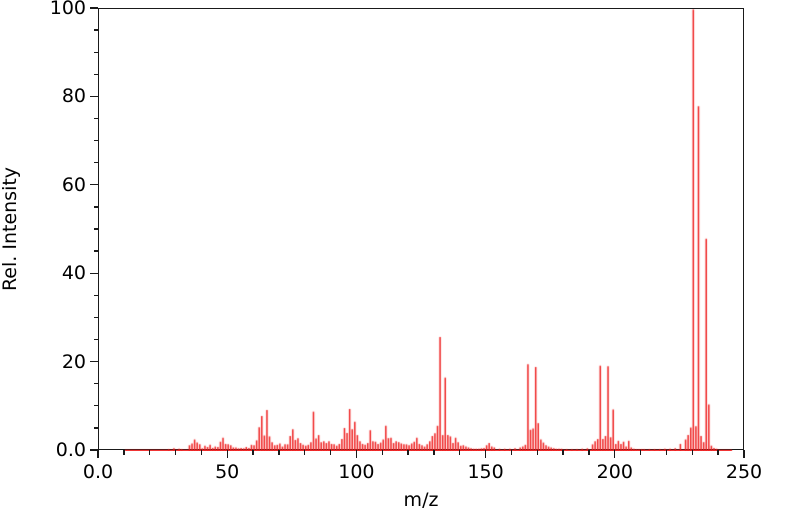  Describe the element at coordinates (614, 472) in the screenshot. I see `x-tick-label: 200` at that location.